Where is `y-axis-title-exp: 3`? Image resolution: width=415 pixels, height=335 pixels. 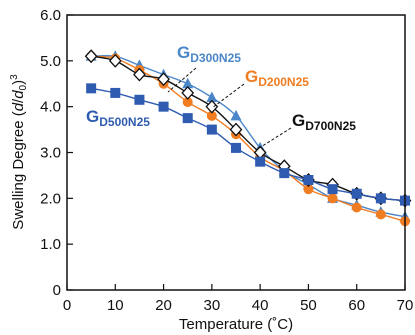 y-axis-title-exp: 3 is located at coordinates (14, 77).